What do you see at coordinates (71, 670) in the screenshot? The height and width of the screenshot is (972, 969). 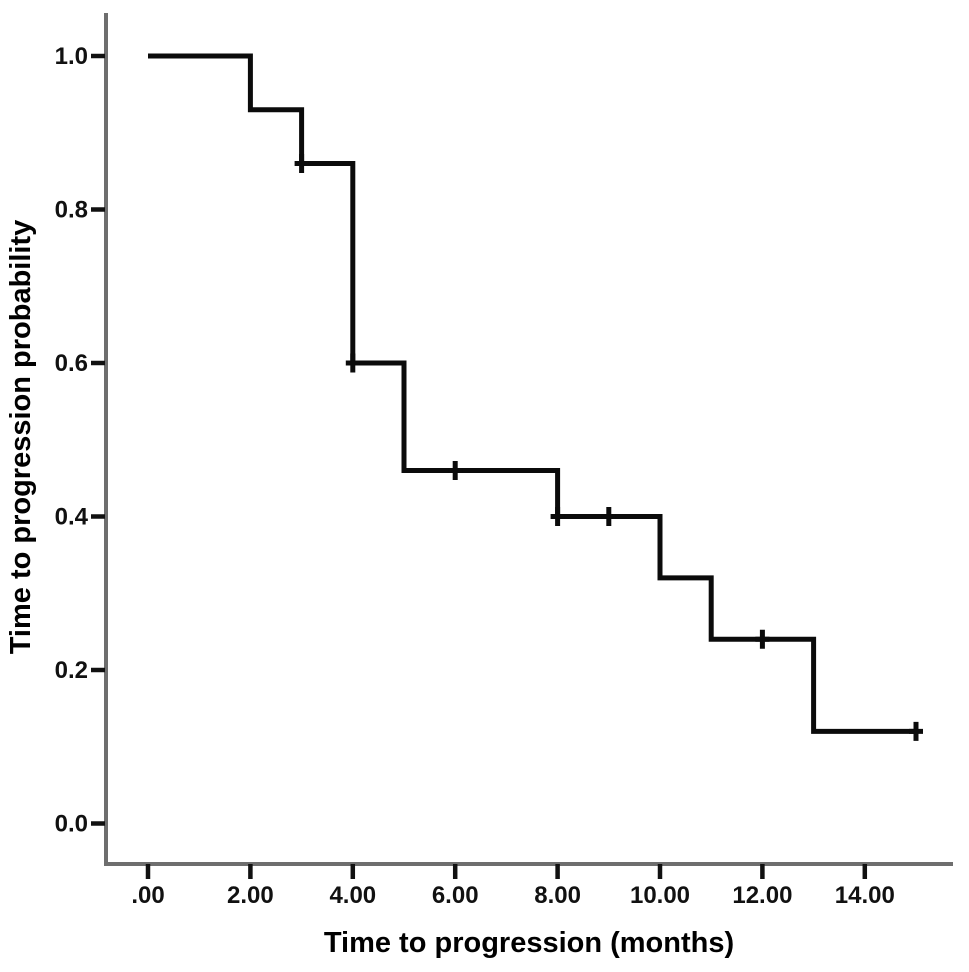 I see `y-tick-label: 0.2` at bounding box center [71, 670].